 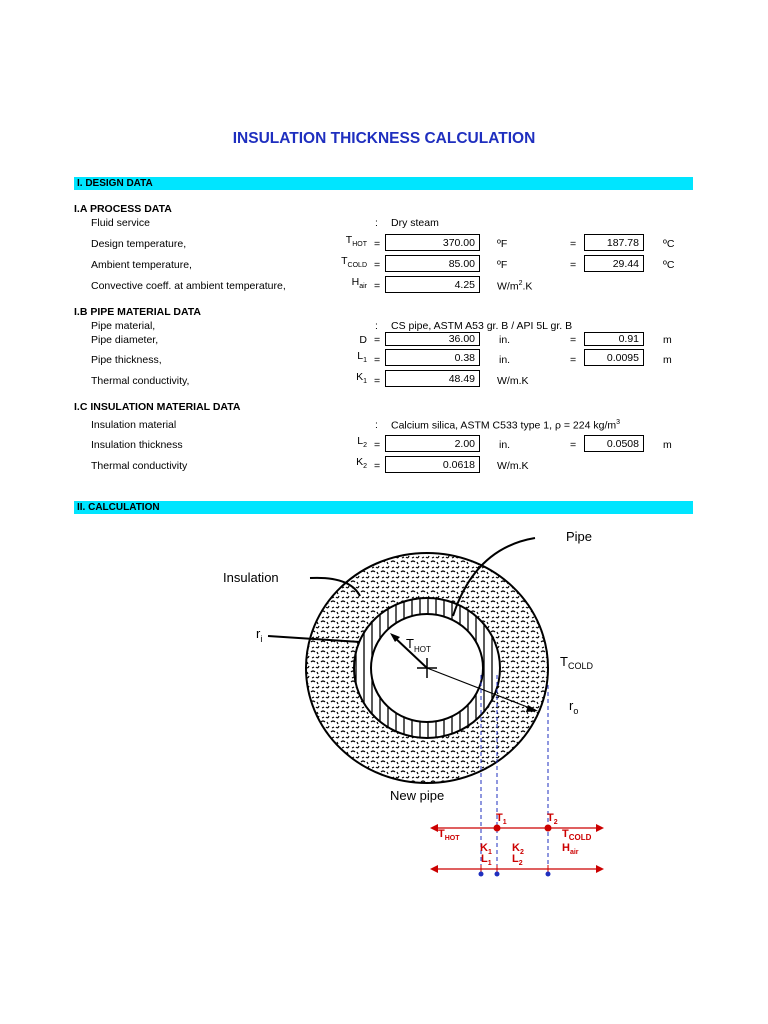 What do you see at coordinates (614, 263) in the screenshot?
I see `ambient-temp-converted: 29.44` at bounding box center [614, 263].